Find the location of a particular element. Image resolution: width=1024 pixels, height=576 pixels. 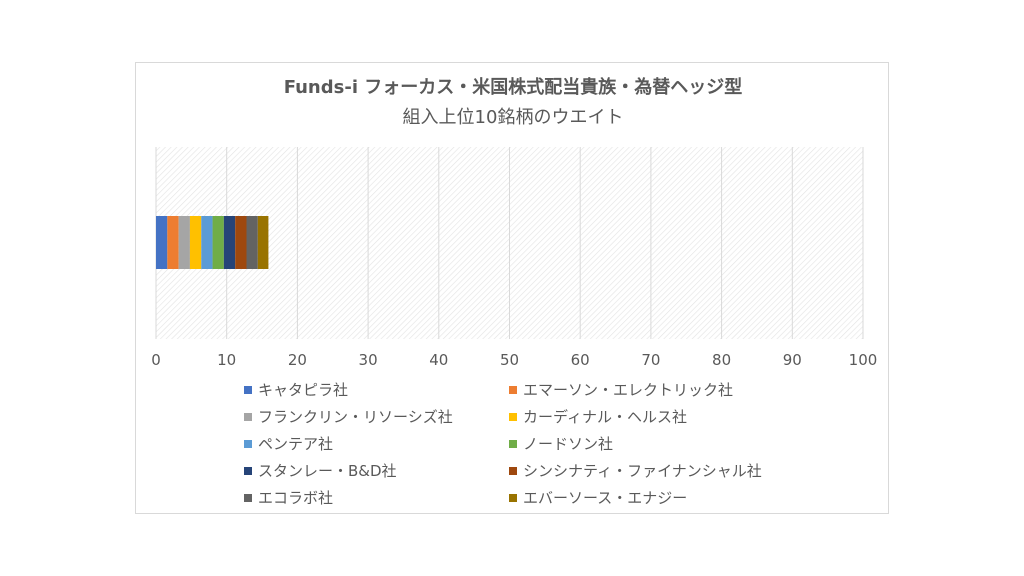

legend-label: ノードソン社 is located at coordinates (568, 444).